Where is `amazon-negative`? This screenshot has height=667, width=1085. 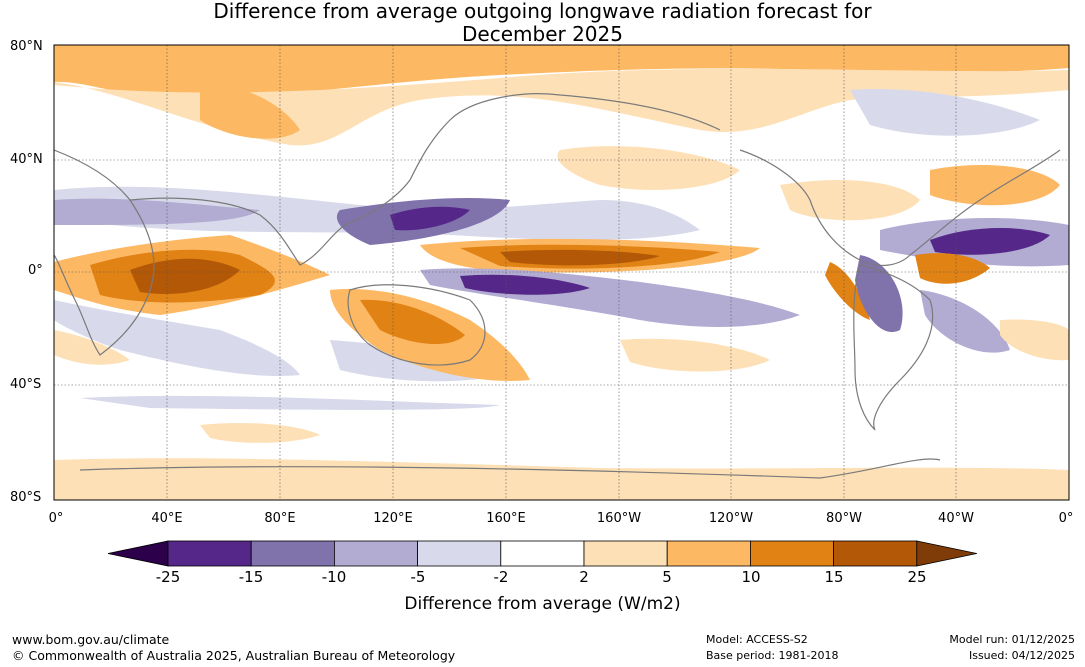 amazon-negative is located at coordinates (879, 293).